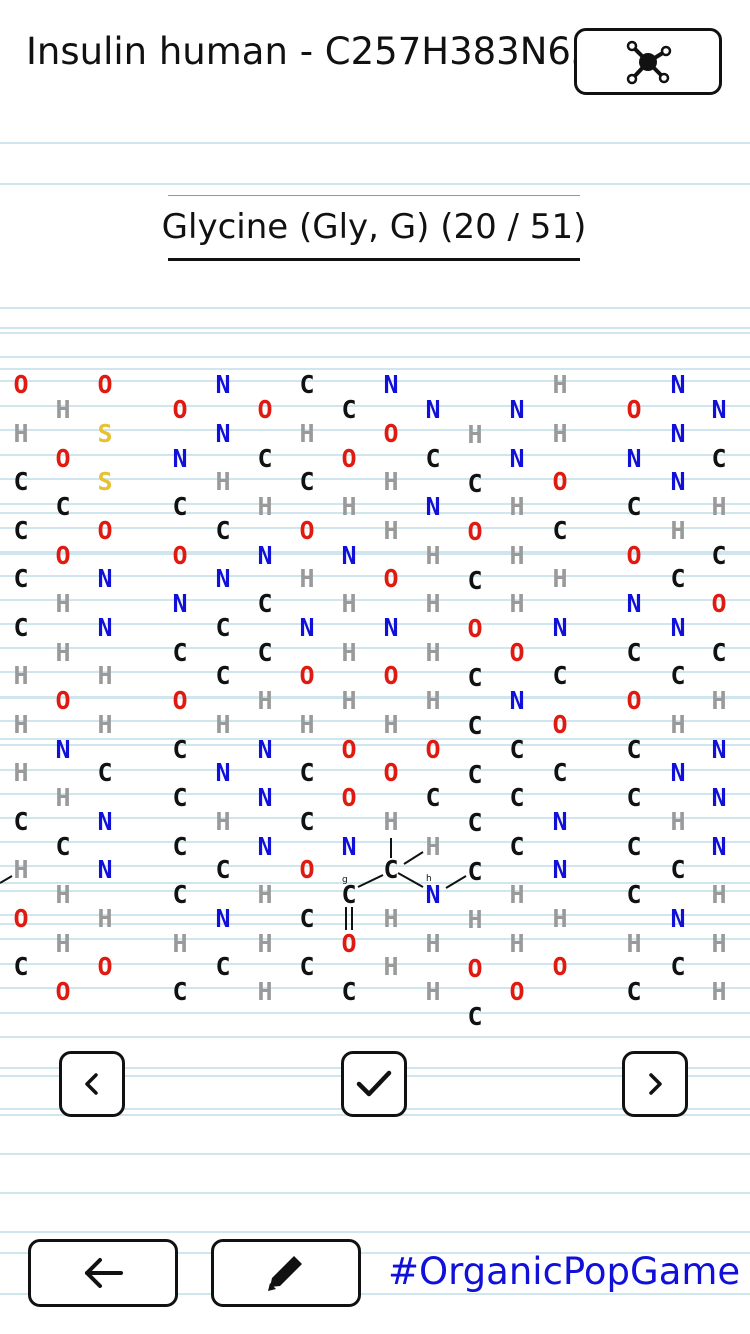 This screenshot has height=1334, width=750. Describe the element at coordinates (648, 61) in the screenshot. I see `molecule-view-button` at that location.